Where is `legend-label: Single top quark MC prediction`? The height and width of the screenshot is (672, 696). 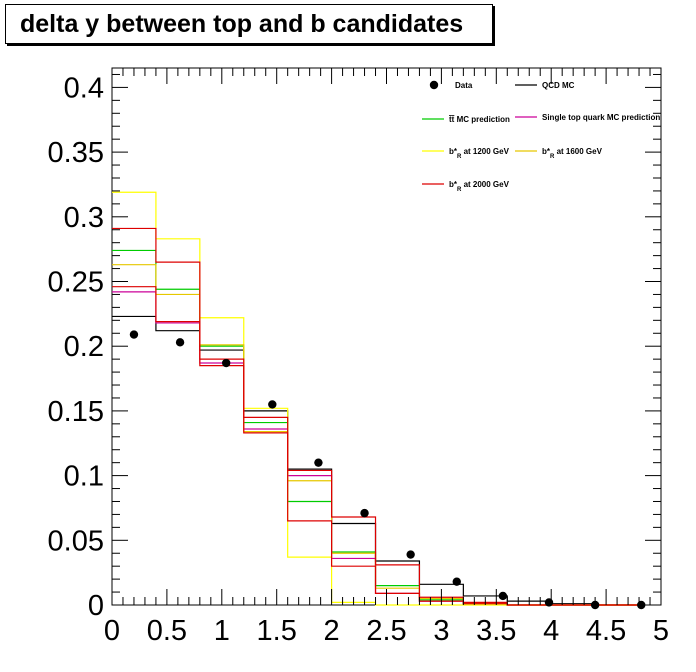
legend-label: Single top quark MC prediction is located at coordinates (601, 117).